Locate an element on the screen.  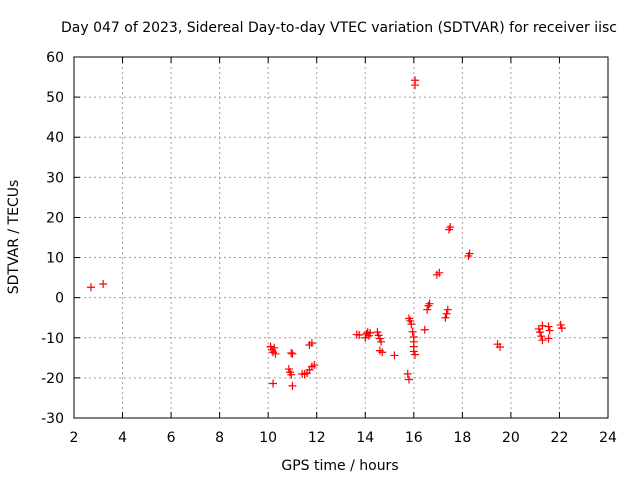
x-tick-label: 6 is located at coordinates (171, 438).